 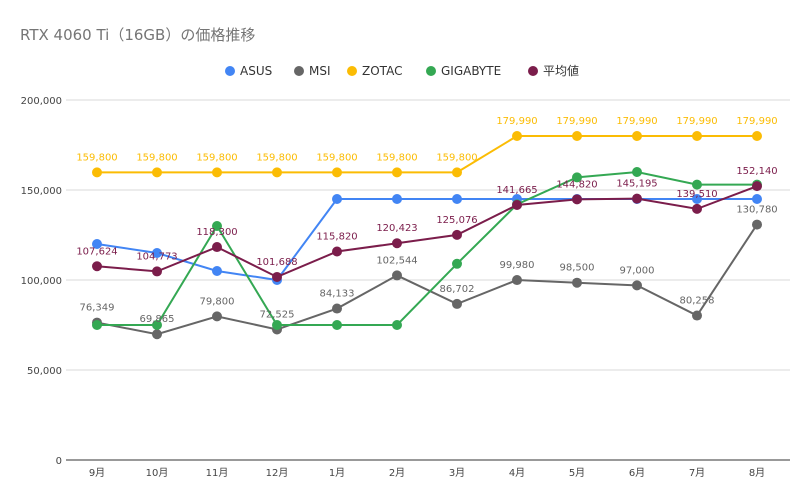 I want to click on x-tick-label: 1月, so click(x=337, y=473).